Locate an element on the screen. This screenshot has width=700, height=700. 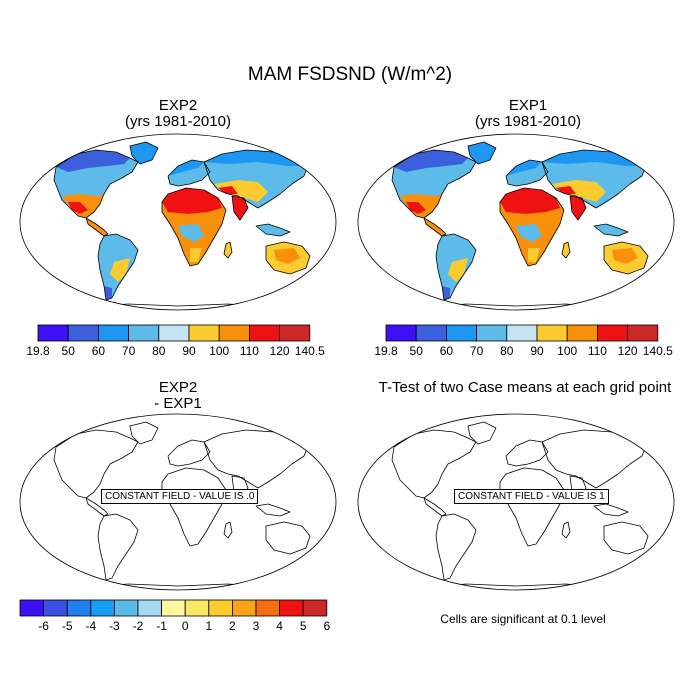
panel-exp2-title-line1: EXP2 is located at coordinates (178, 105).